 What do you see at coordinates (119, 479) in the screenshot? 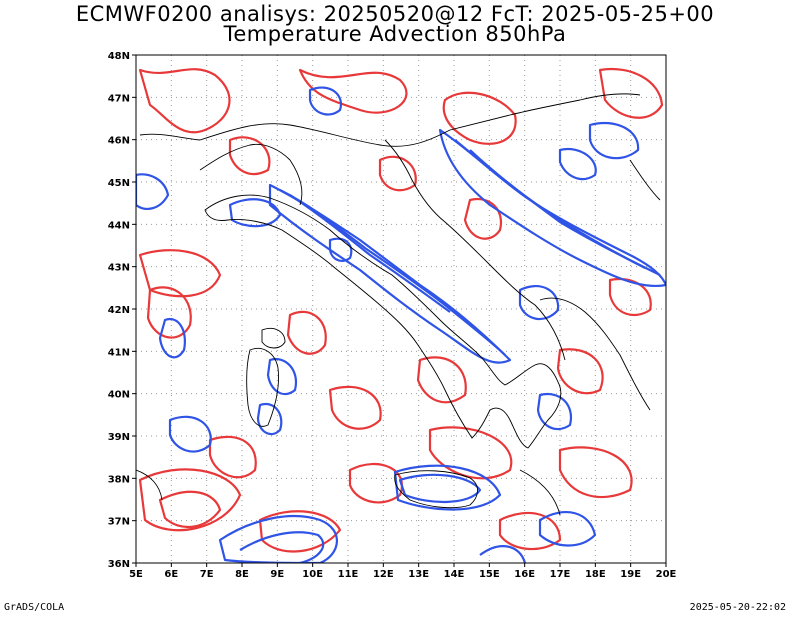
I see `lat-tick-label: 38N` at bounding box center [119, 479].